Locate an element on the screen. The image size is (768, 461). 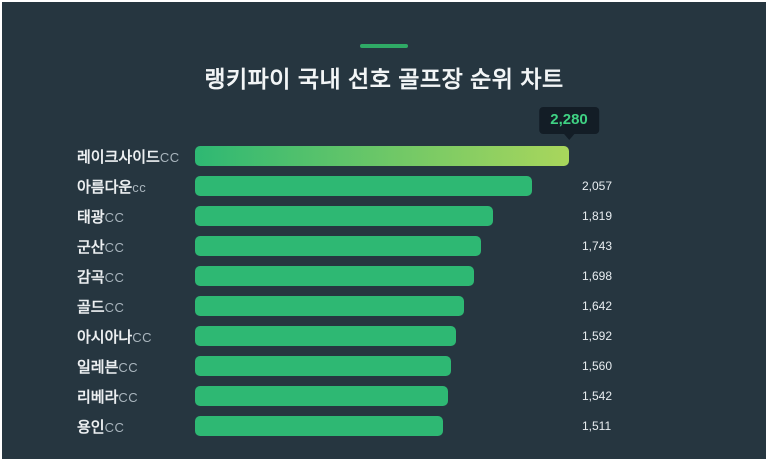
cc-suffix: cc is located at coordinates (139, 187).